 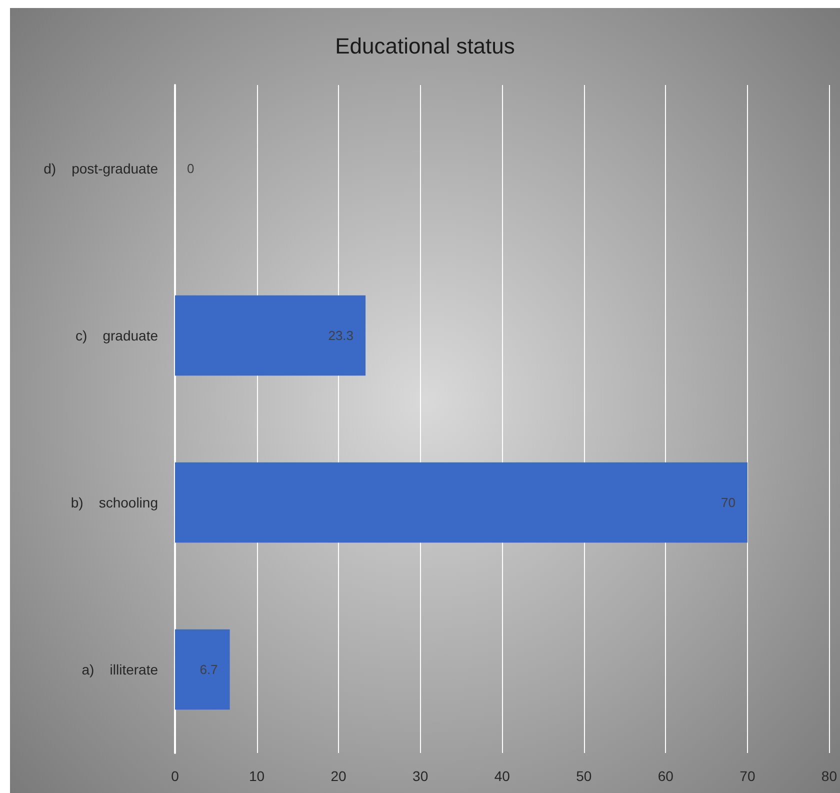 I want to click on x-tick-label: 70, so click(x=748, y=776).